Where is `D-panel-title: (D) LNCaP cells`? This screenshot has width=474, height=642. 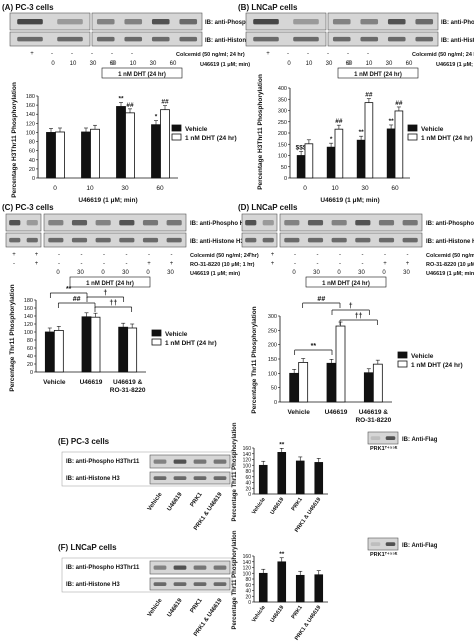
D-panel-title: (D) LNCaP cells is located at coordinates (268, 207).